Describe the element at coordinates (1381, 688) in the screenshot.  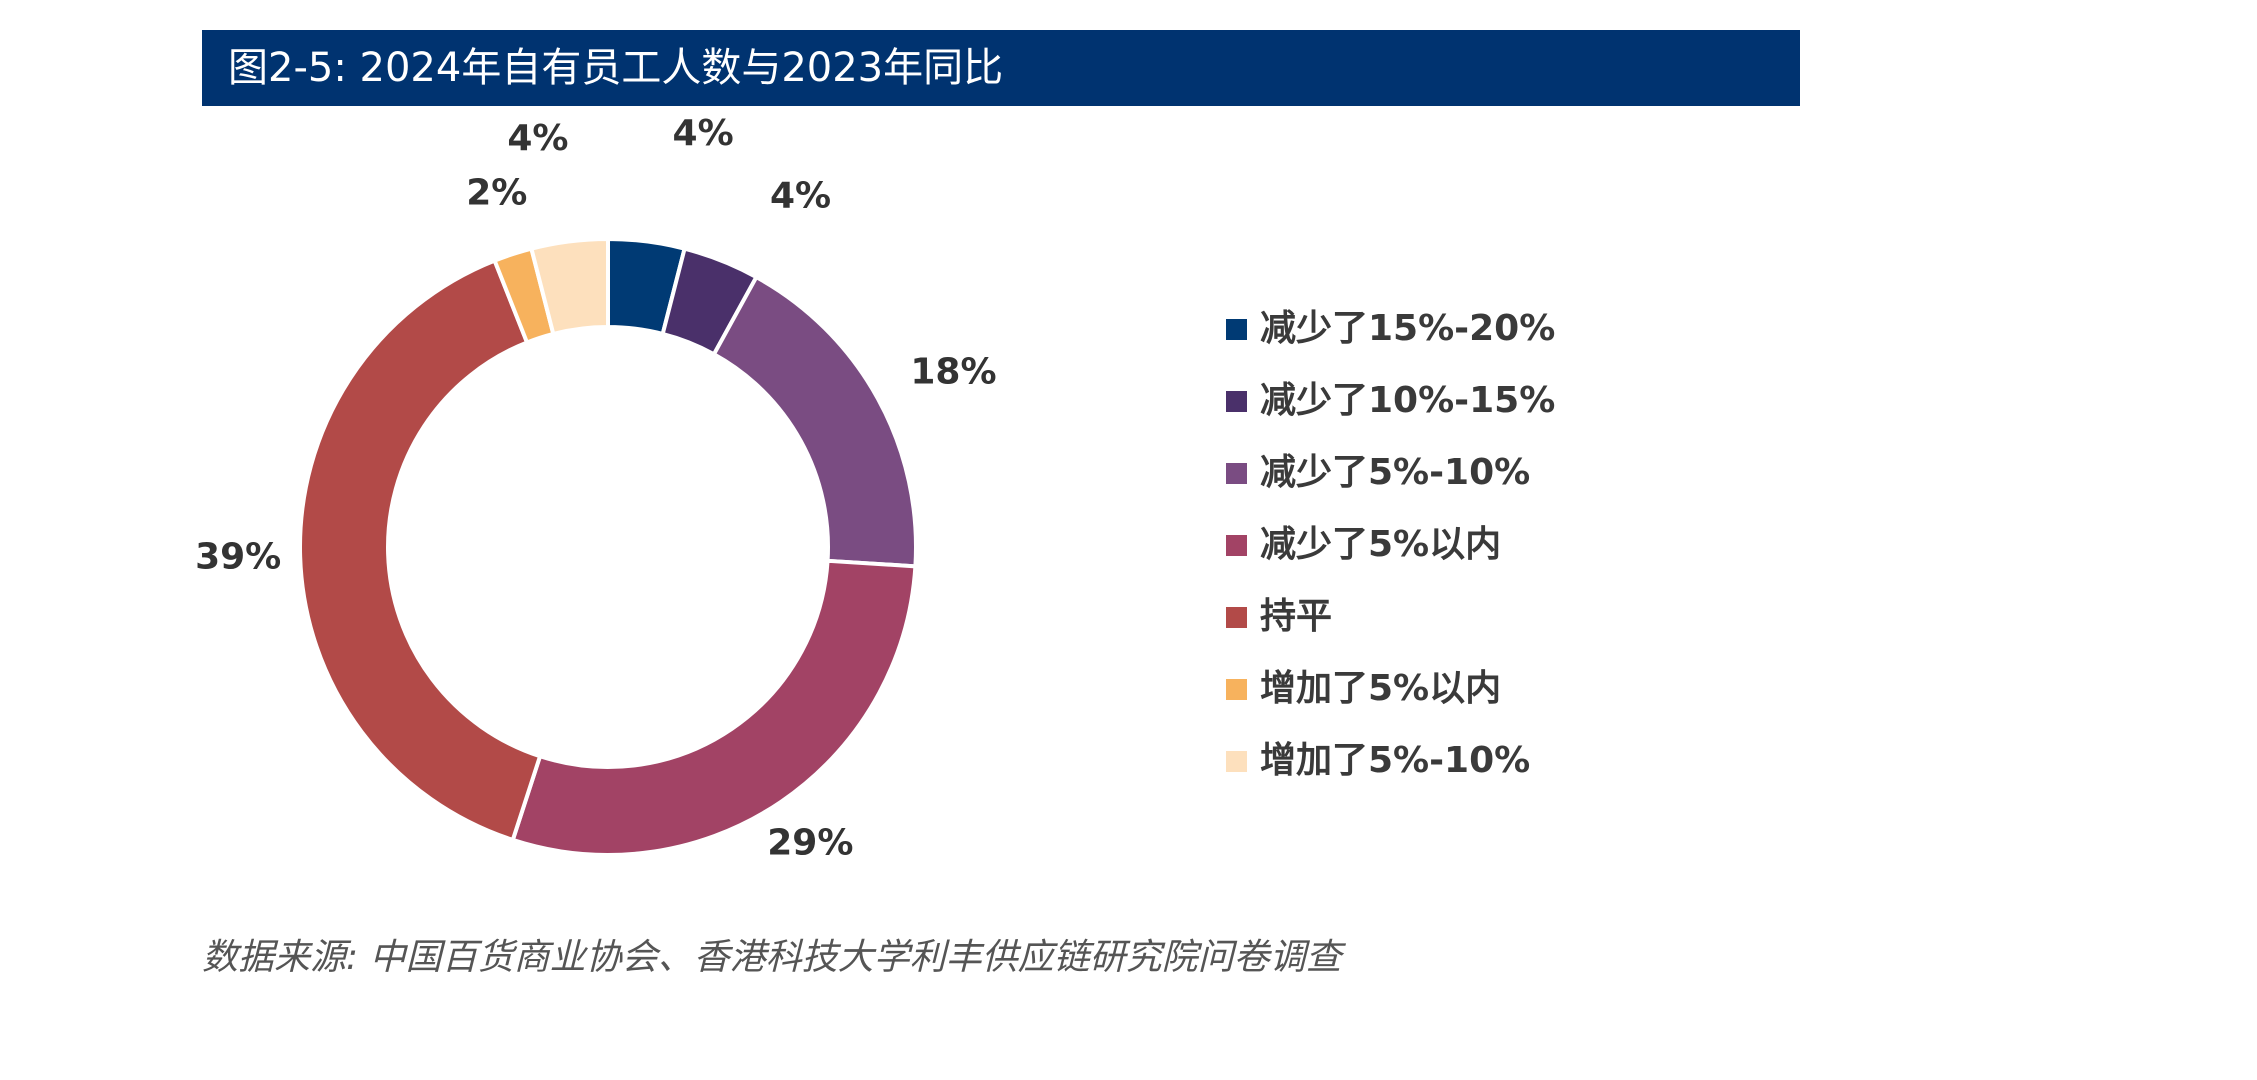
I see `legend-label: 增加了5%以内` at that location.